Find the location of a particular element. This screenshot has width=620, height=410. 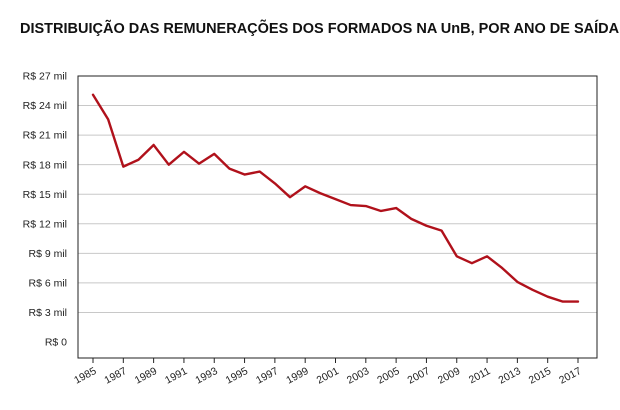

x-tick-label: 1989 is located at coordinates (146, 376).